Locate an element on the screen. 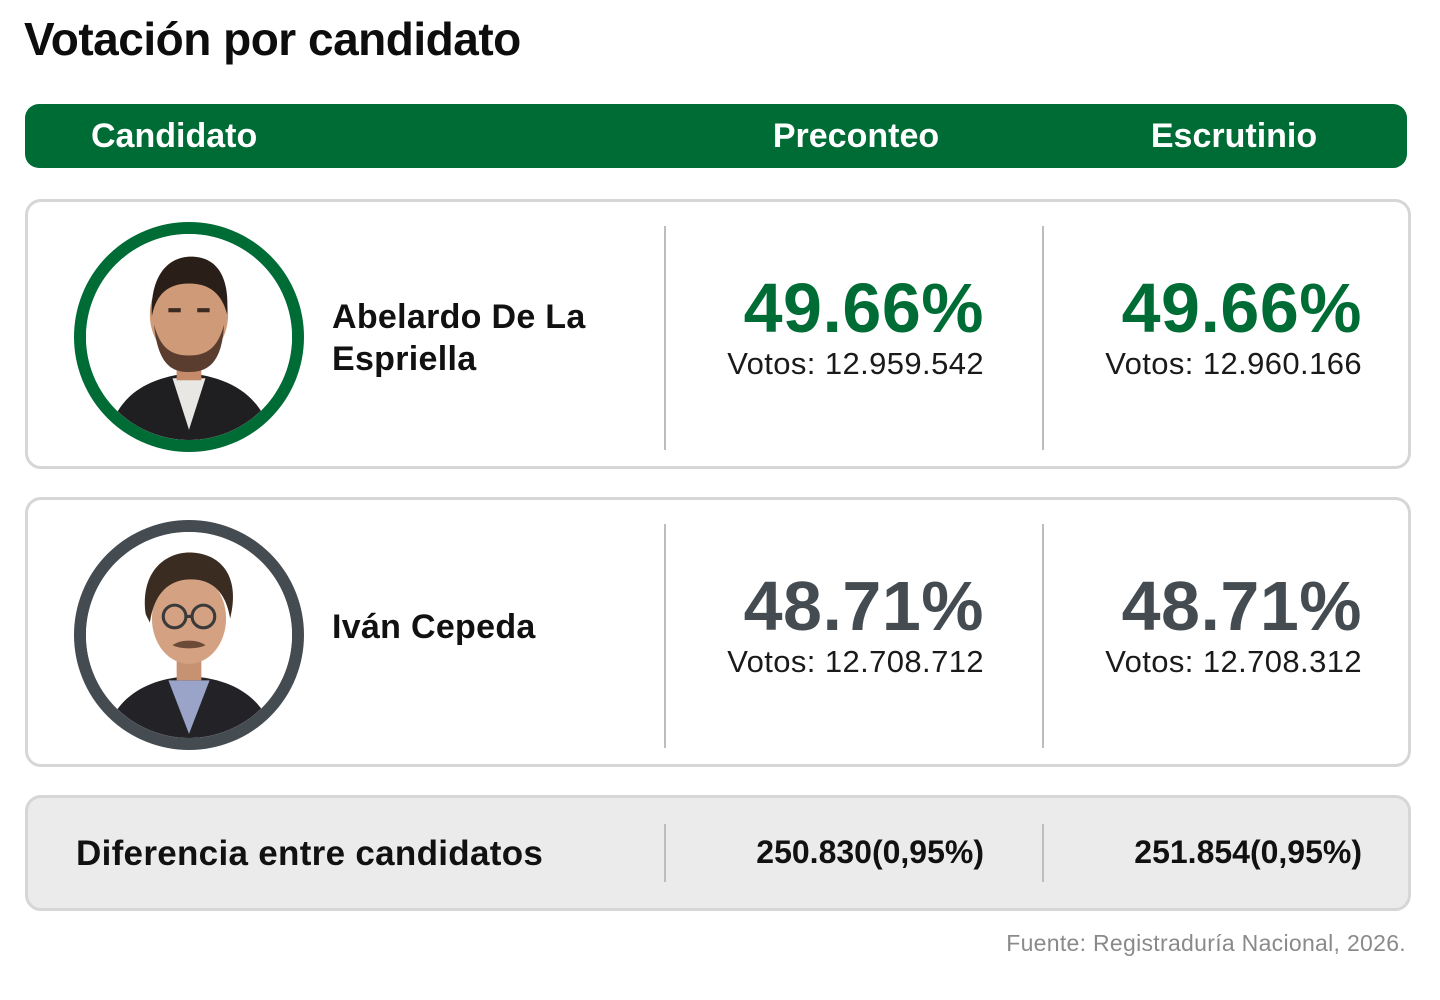  escrutinio-votes: Votos: 12.960.166 is located at coordinates (1233, 363).